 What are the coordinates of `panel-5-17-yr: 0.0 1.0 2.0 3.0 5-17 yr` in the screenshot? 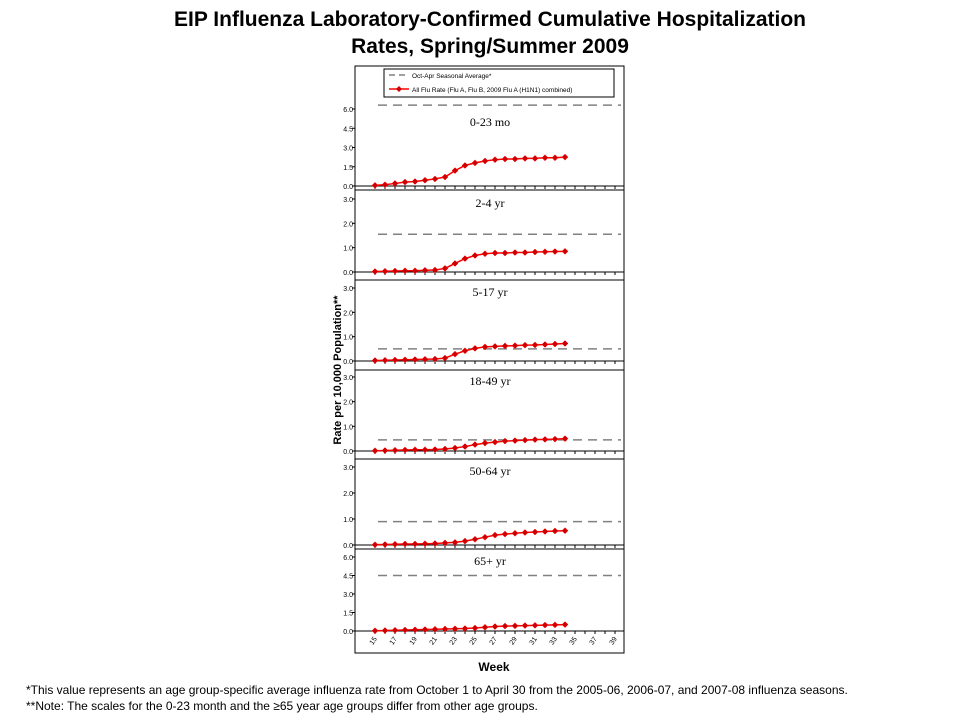 It's located at (484, 325).